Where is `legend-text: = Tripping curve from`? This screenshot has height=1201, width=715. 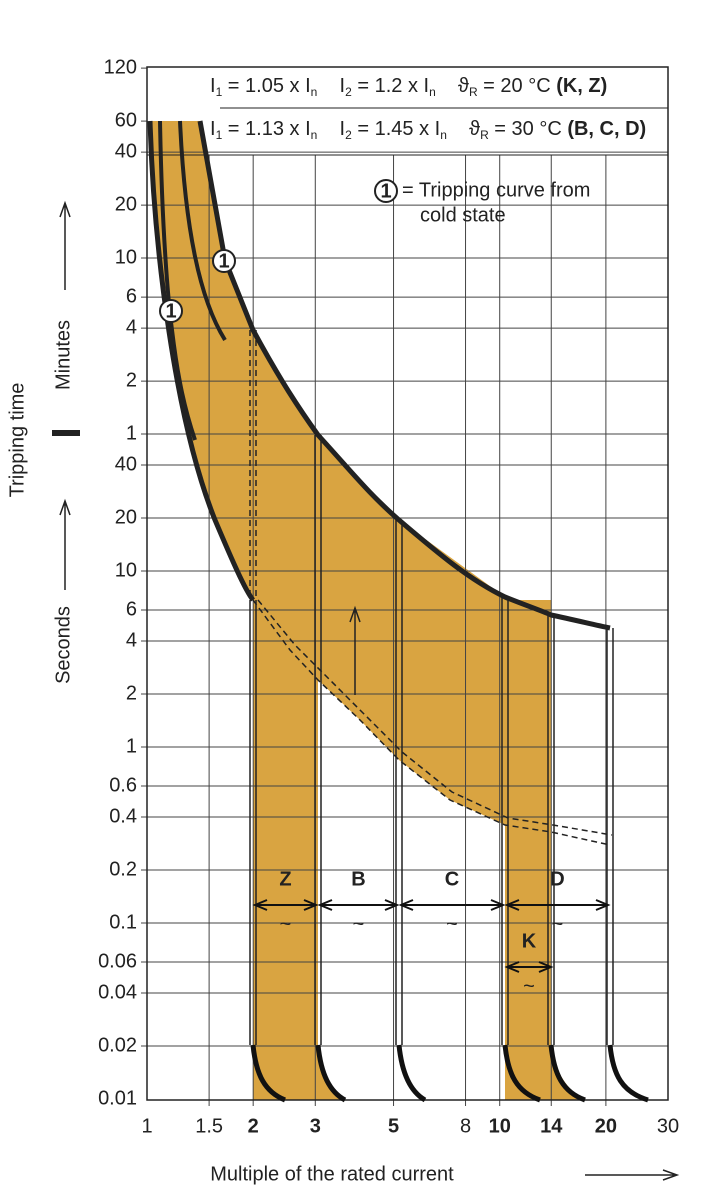
legend-text: = Tripping curve from is located at coordinates (496, 190).